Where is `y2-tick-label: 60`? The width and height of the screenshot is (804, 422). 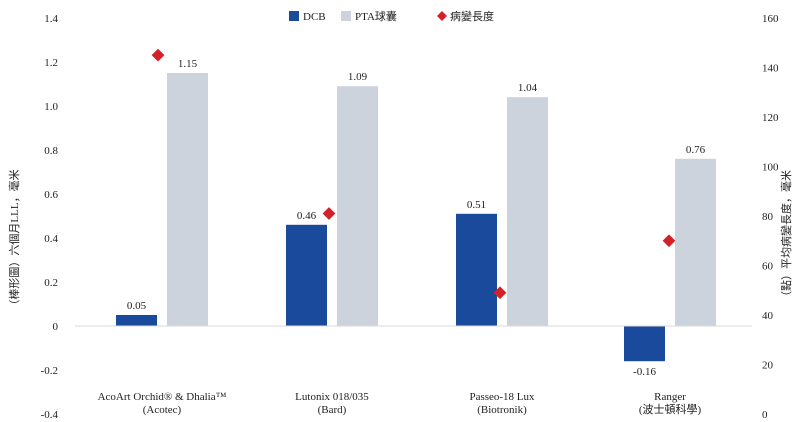
y2-tick-label: 60 is located at coordinates (768, 267).